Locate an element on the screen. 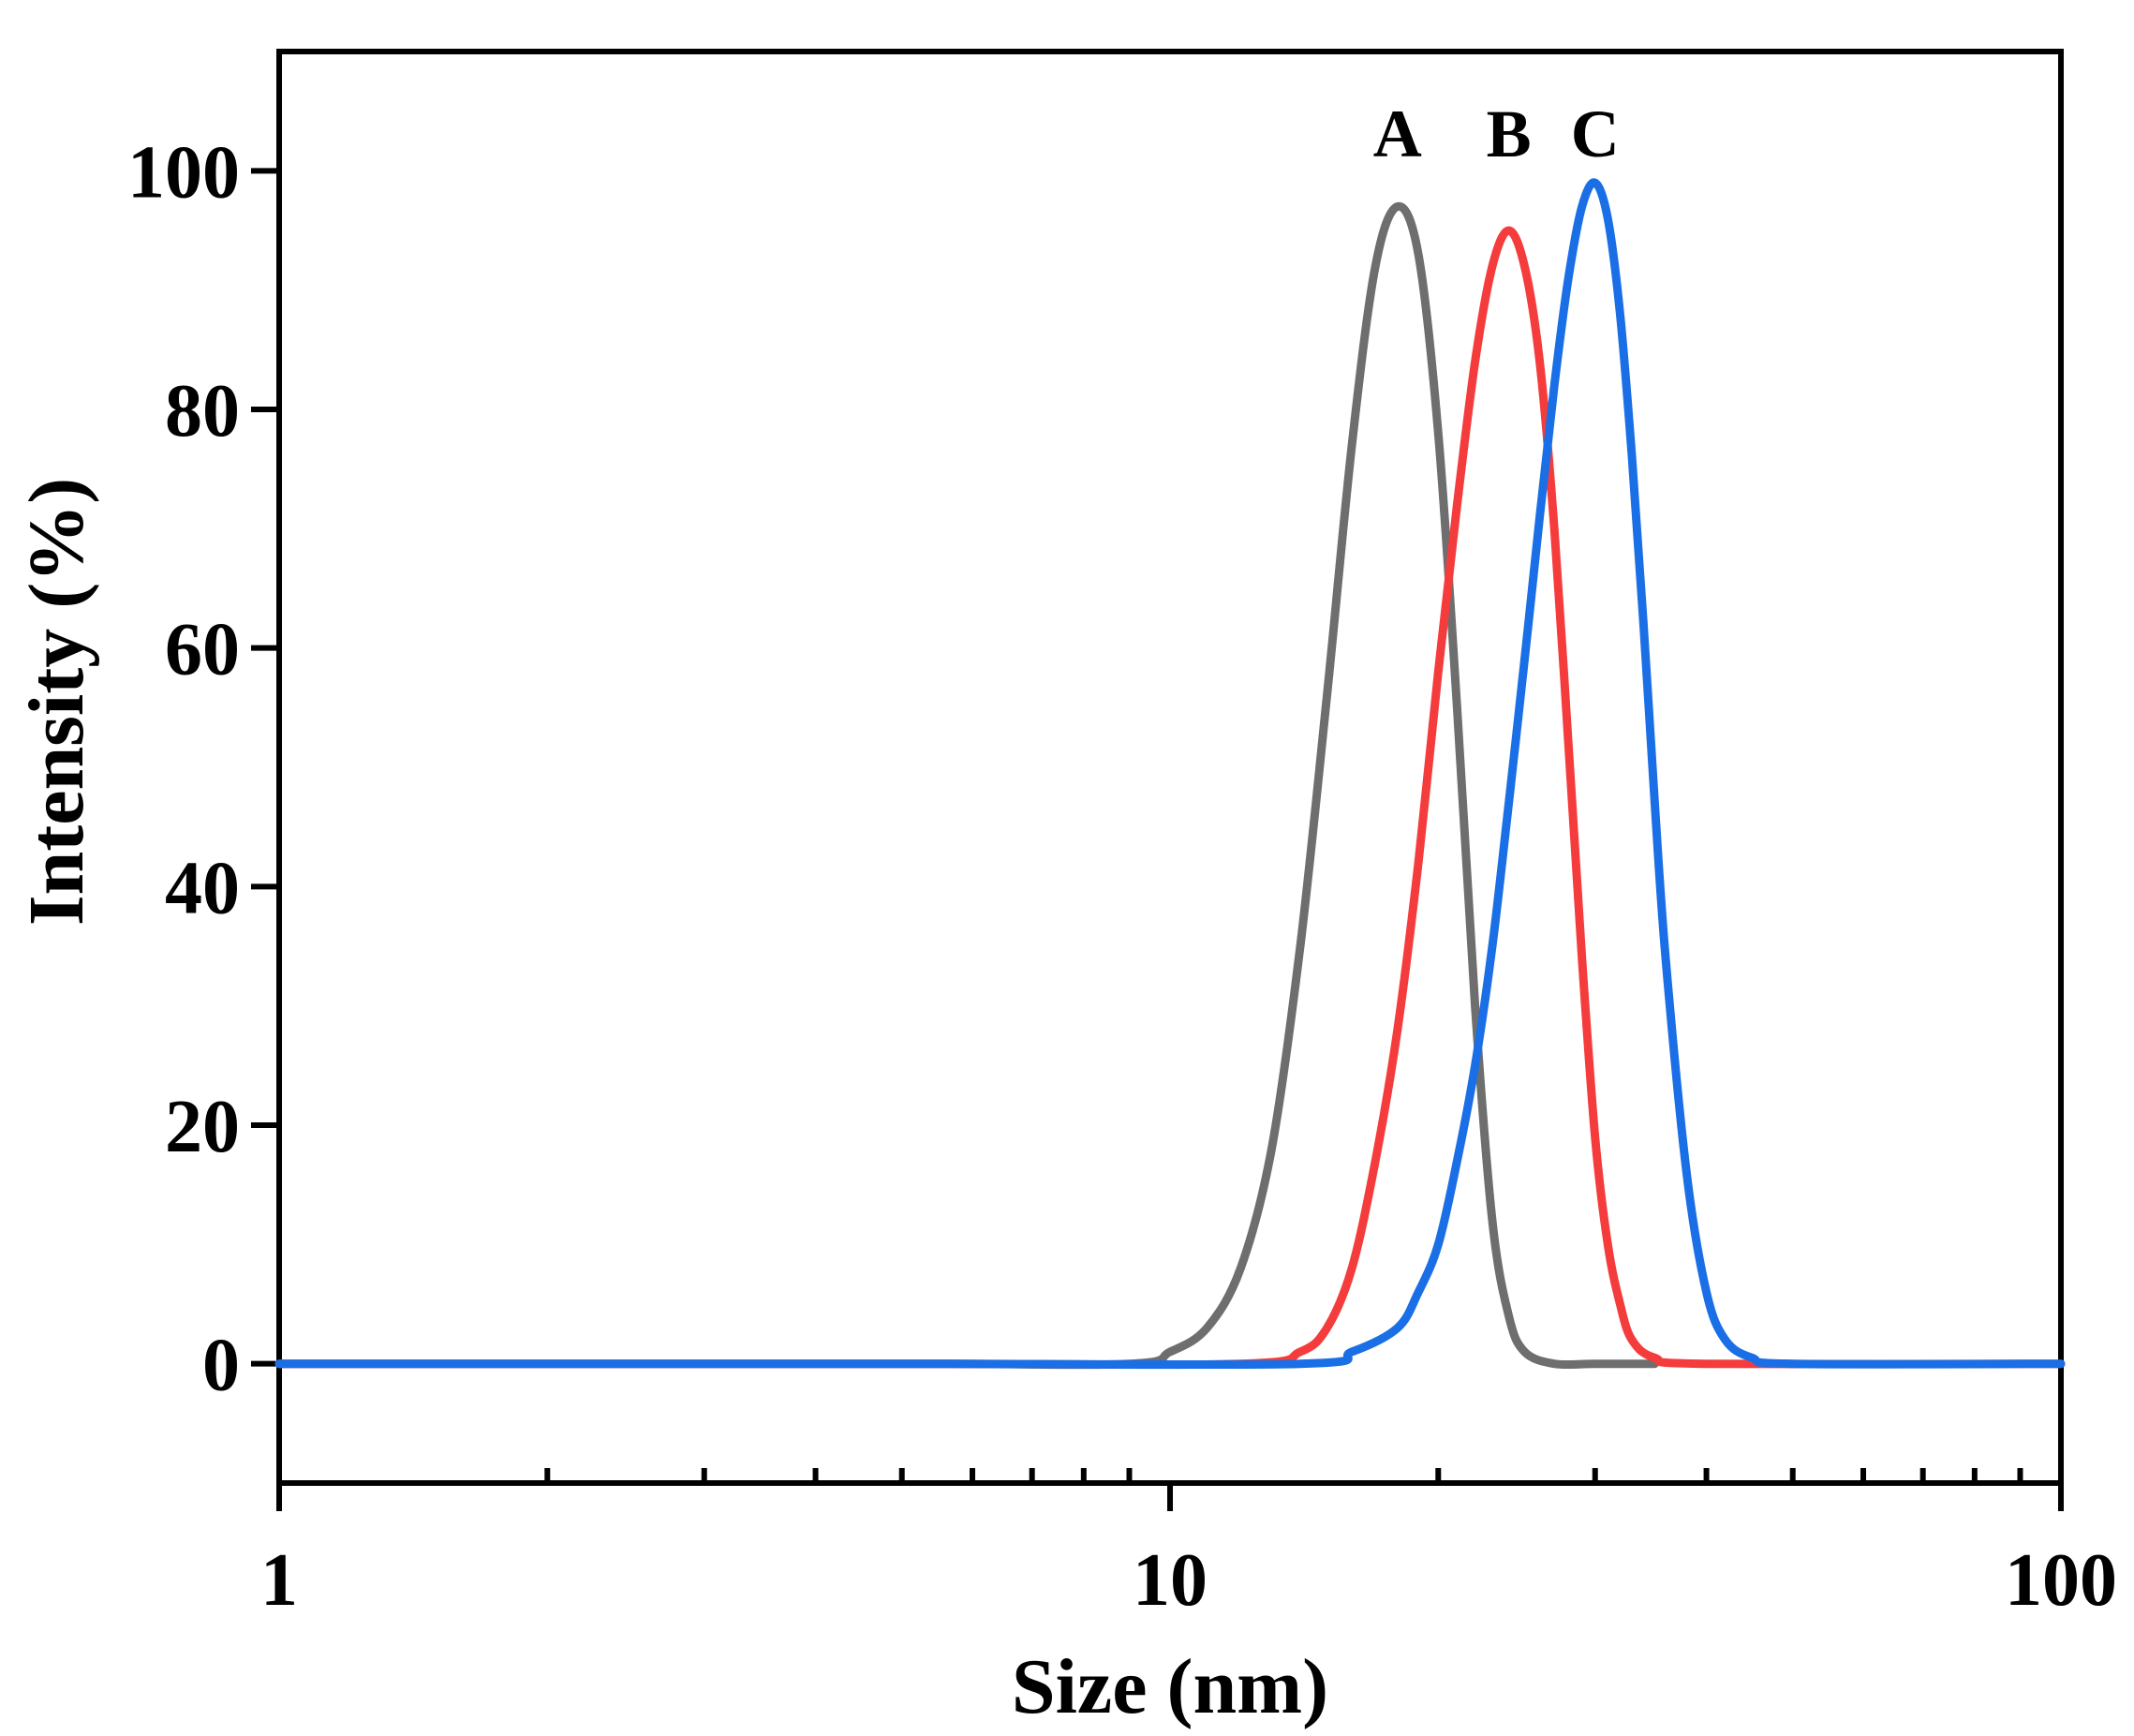  x-axis-title: Size (nm) is located at coordinates (1170, 1687).